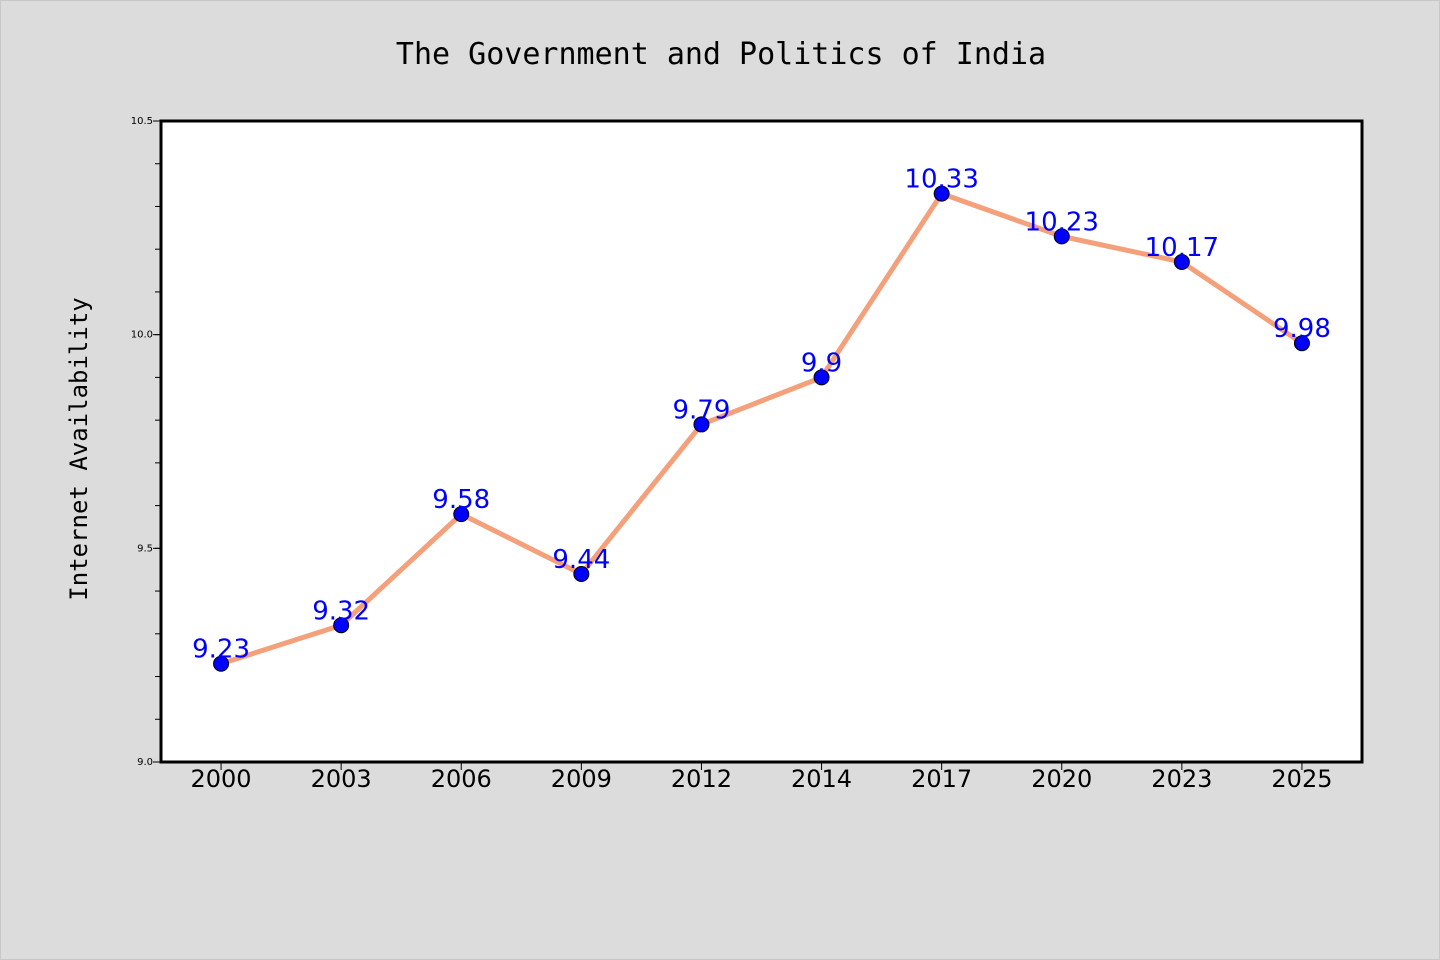  I want to click on x-tick-label: 2000, so click(221, 779).